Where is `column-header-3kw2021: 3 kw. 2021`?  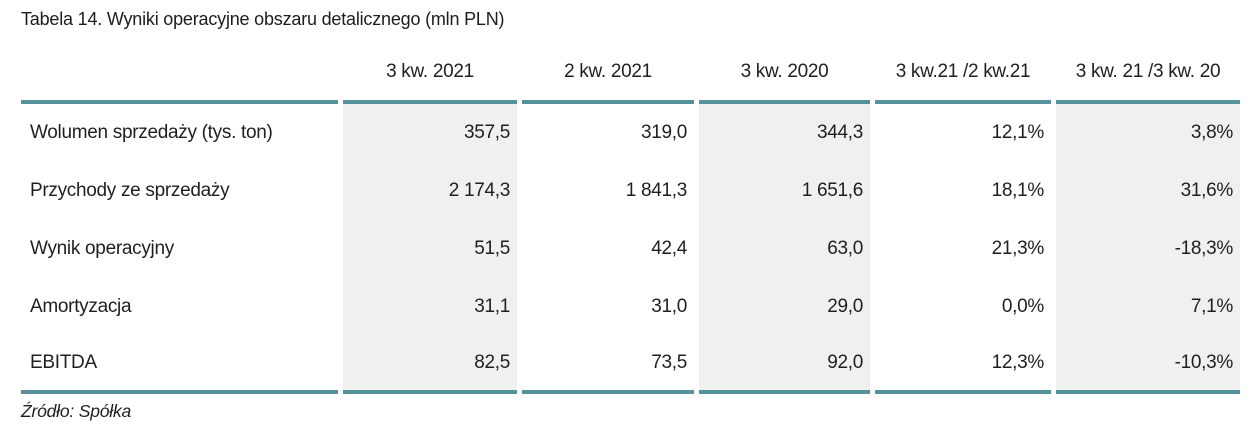
column-header-3kw2021: 3 kw. 2021 is located at coordinates (430, 74).